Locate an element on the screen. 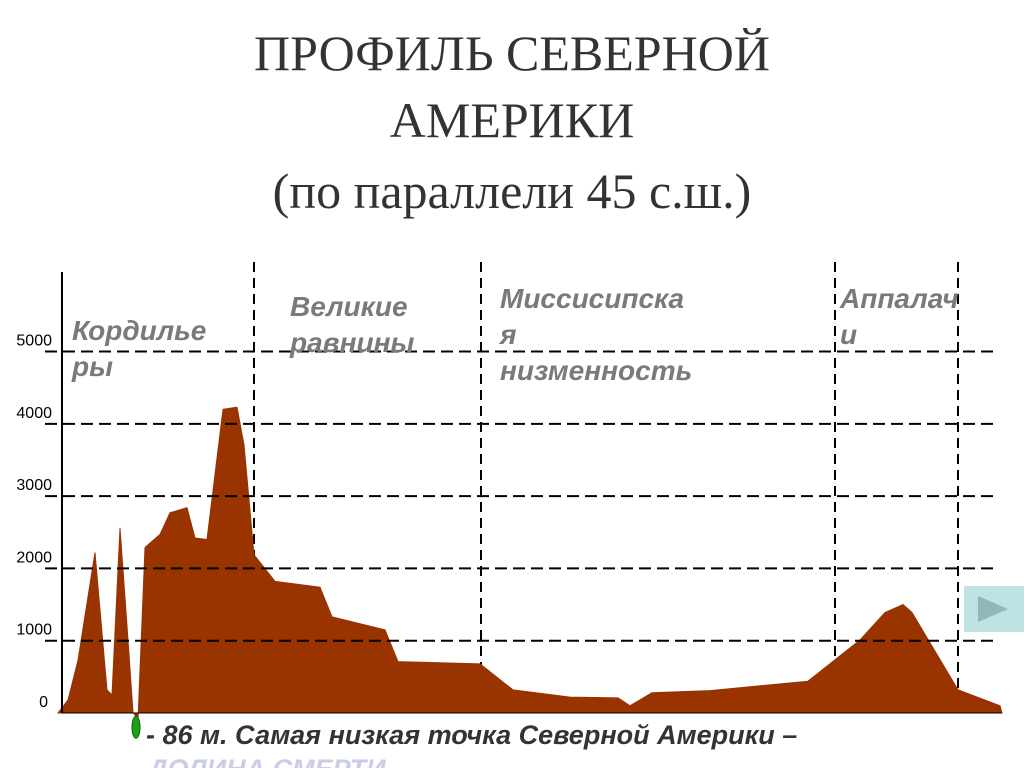  y-tick-label: 3000 is located at coordinates (34, 485).